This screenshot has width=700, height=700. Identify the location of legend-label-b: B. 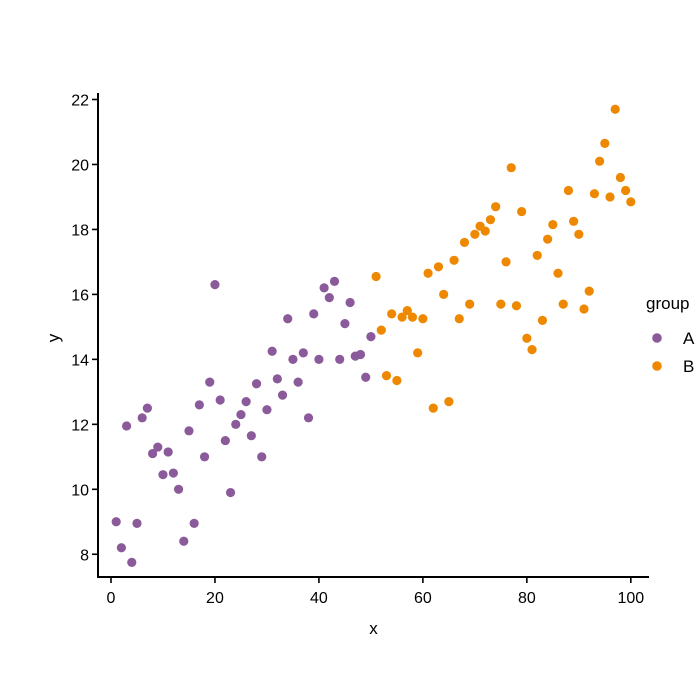
(688, 366).